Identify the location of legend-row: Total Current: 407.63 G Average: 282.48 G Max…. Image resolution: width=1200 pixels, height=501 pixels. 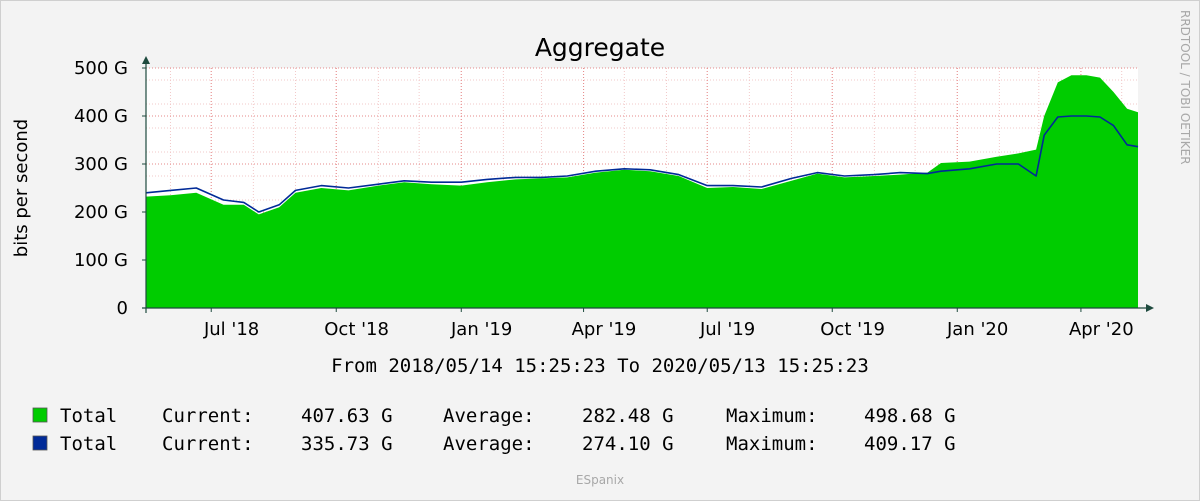
(494, 416).